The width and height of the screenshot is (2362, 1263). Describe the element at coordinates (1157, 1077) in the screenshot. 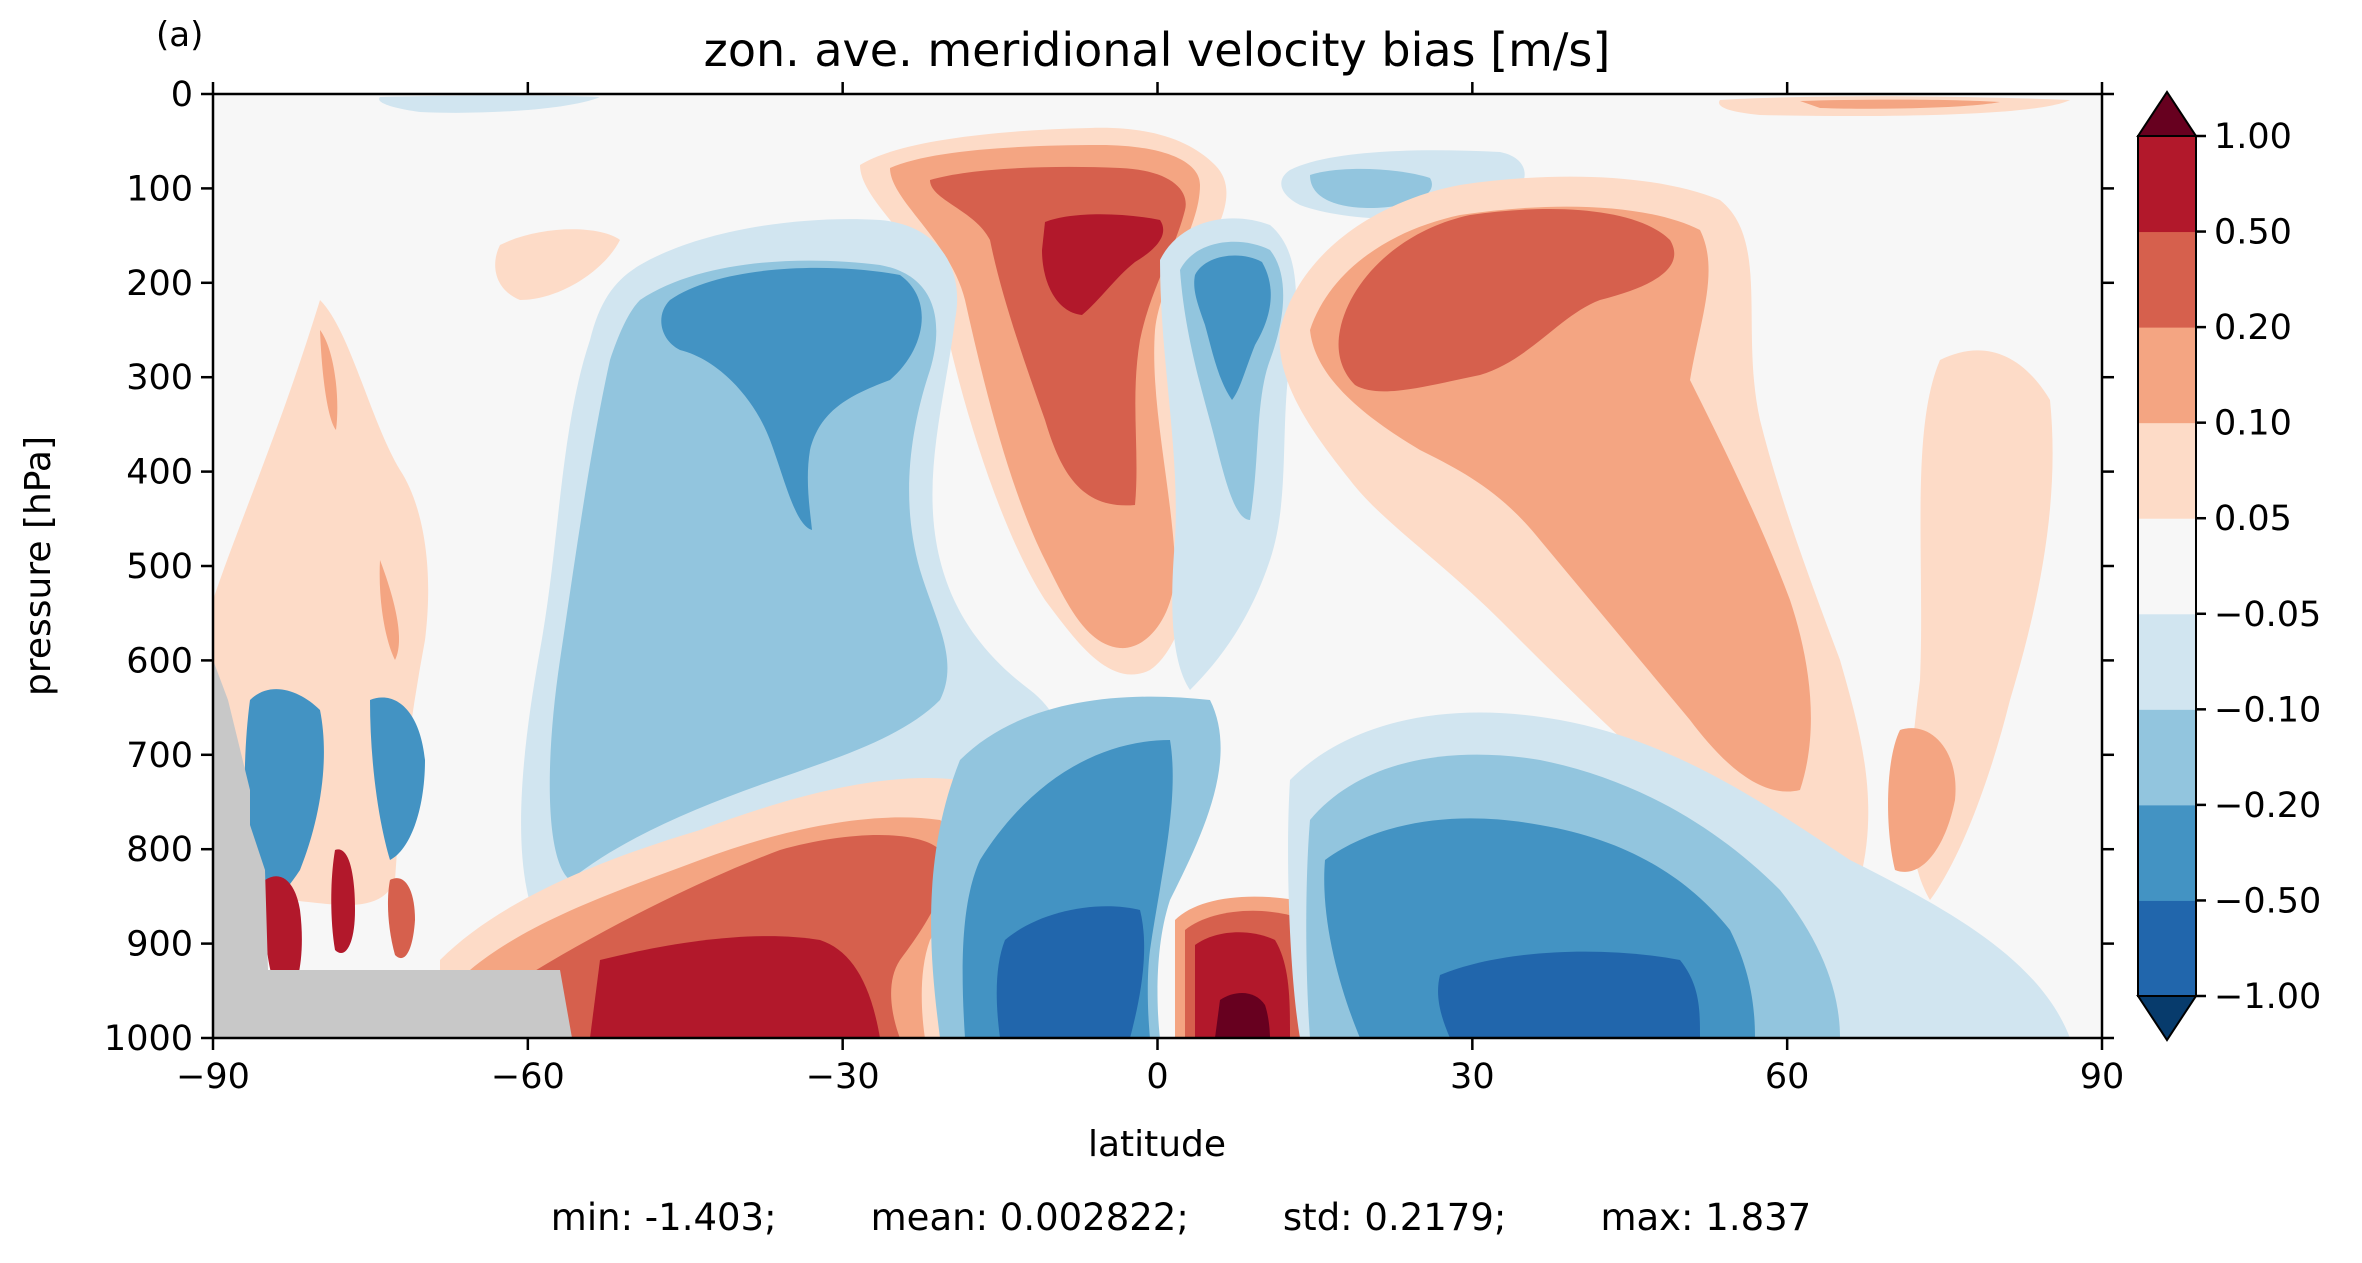

I see `x-tick-label: 0` at that location.